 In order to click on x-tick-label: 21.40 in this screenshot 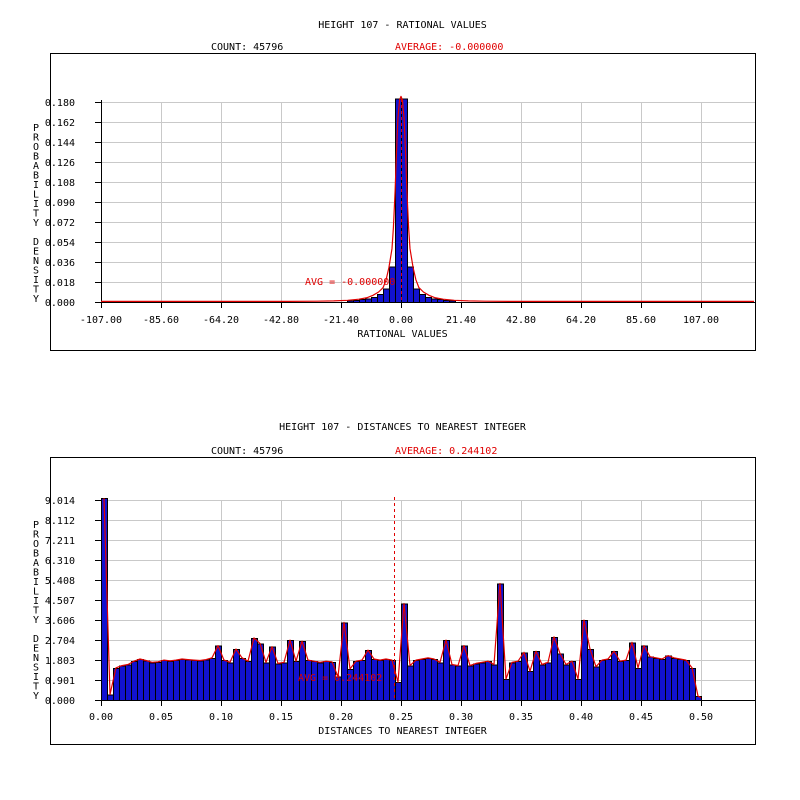, I will do `click(461, 320)`.